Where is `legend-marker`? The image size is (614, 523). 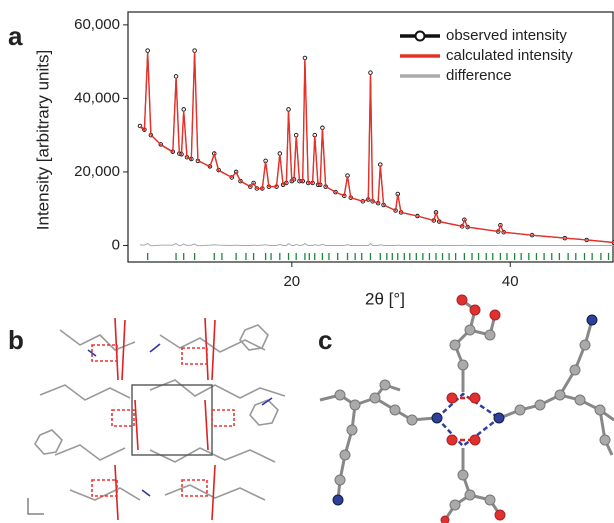 legend-marker is located at coordinates (420, 36).